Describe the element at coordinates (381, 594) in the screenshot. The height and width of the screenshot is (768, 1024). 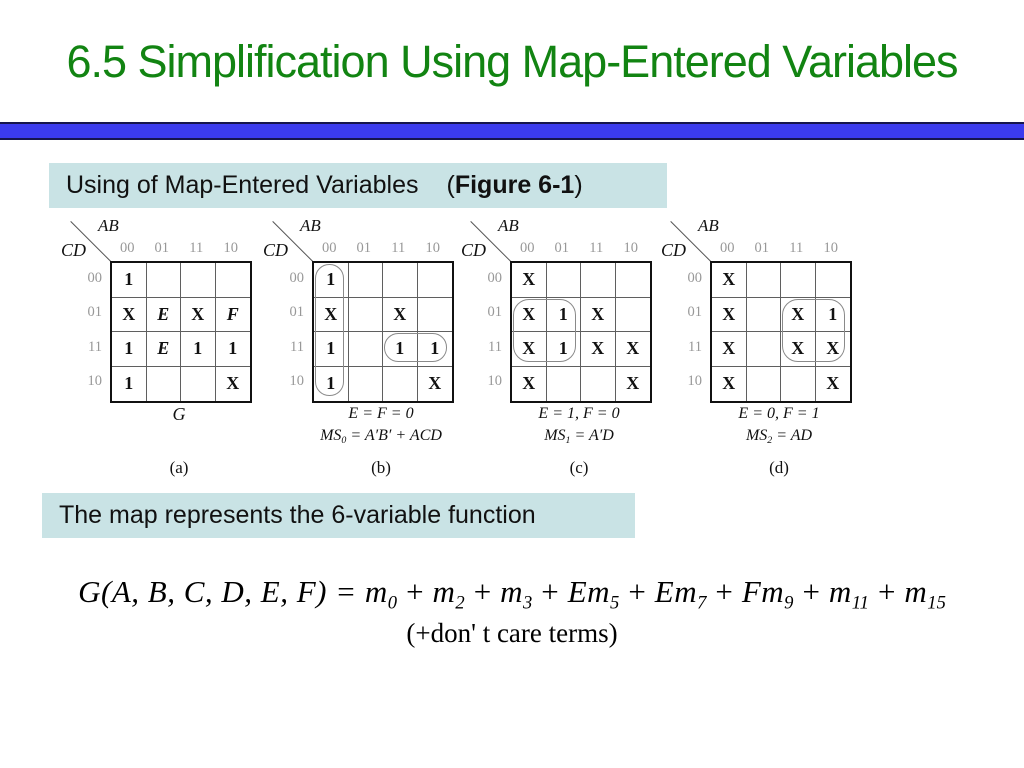
I see `minterm: m0` at that location.